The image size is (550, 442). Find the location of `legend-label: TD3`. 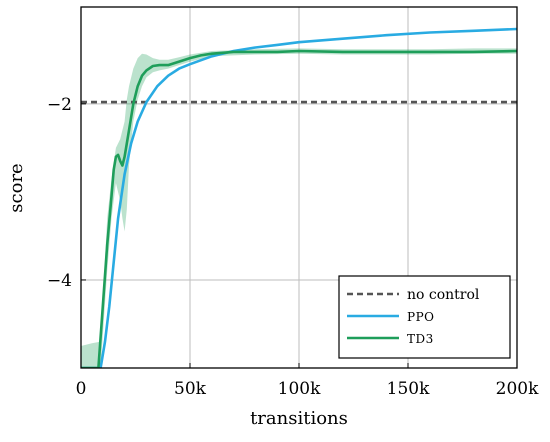

legend-label: TD3 is located at coordinates (420, 339).